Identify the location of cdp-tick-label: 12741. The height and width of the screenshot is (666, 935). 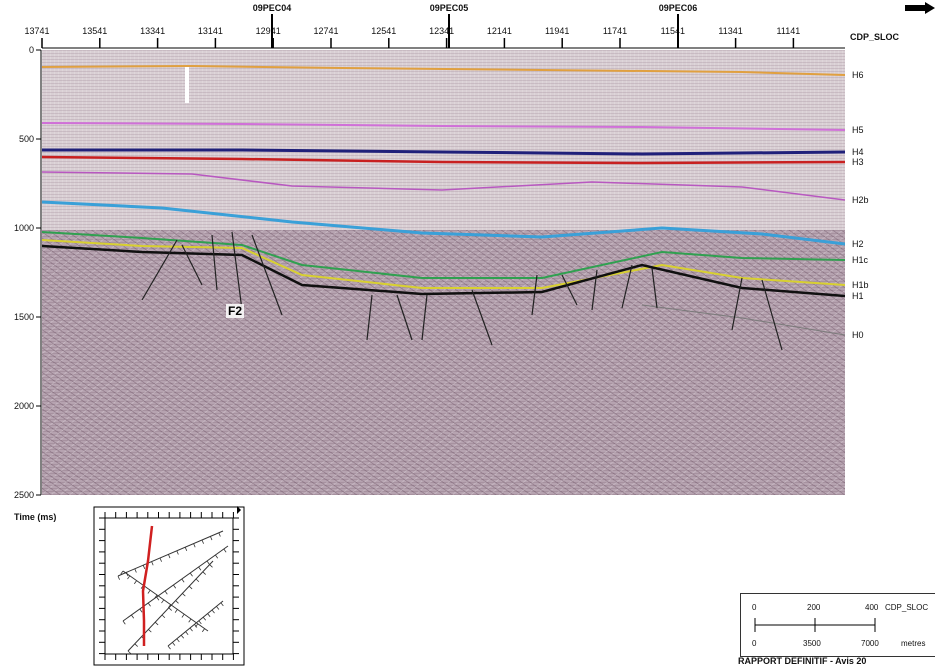
(326, 31).